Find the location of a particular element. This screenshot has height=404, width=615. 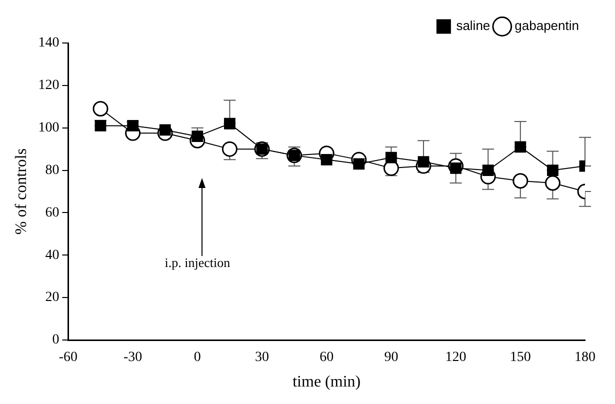

x-tick-label: 90 is located at coordinates (391, 358).